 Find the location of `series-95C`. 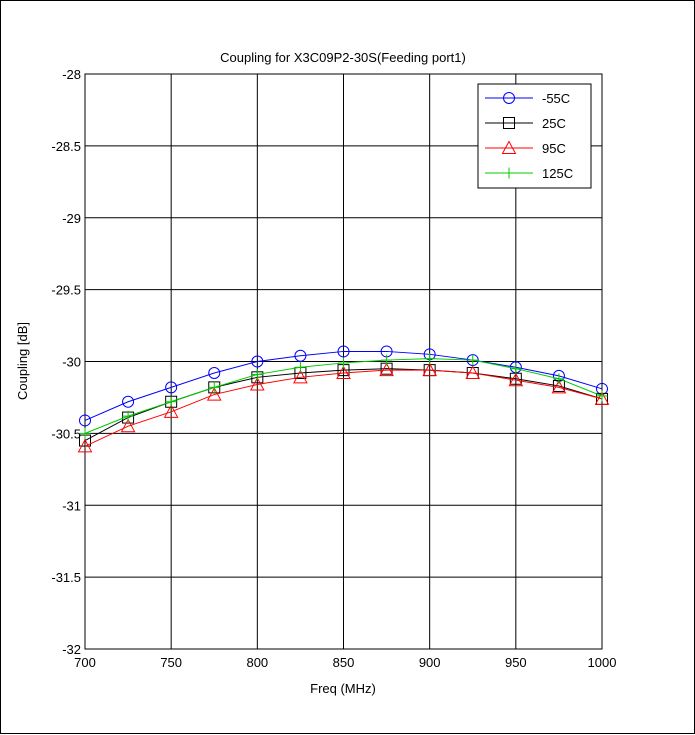

series-95C is located at coordinates (343, 407).